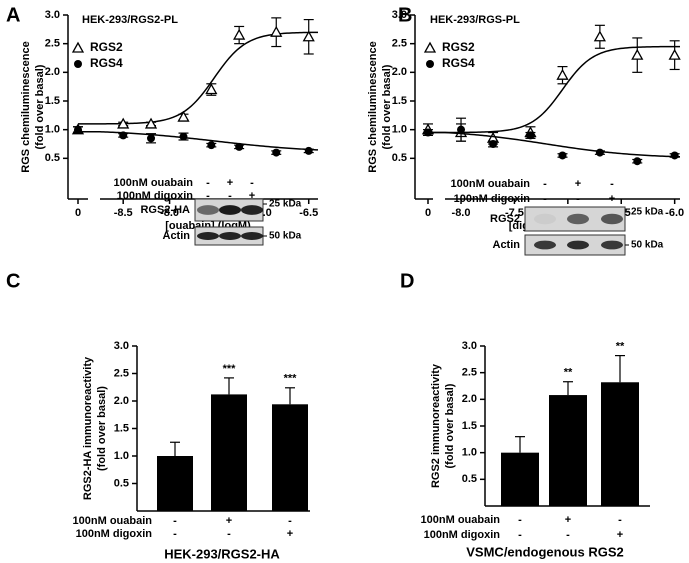  I want to click on x-tick-label: -6.0, so click(674, 213).